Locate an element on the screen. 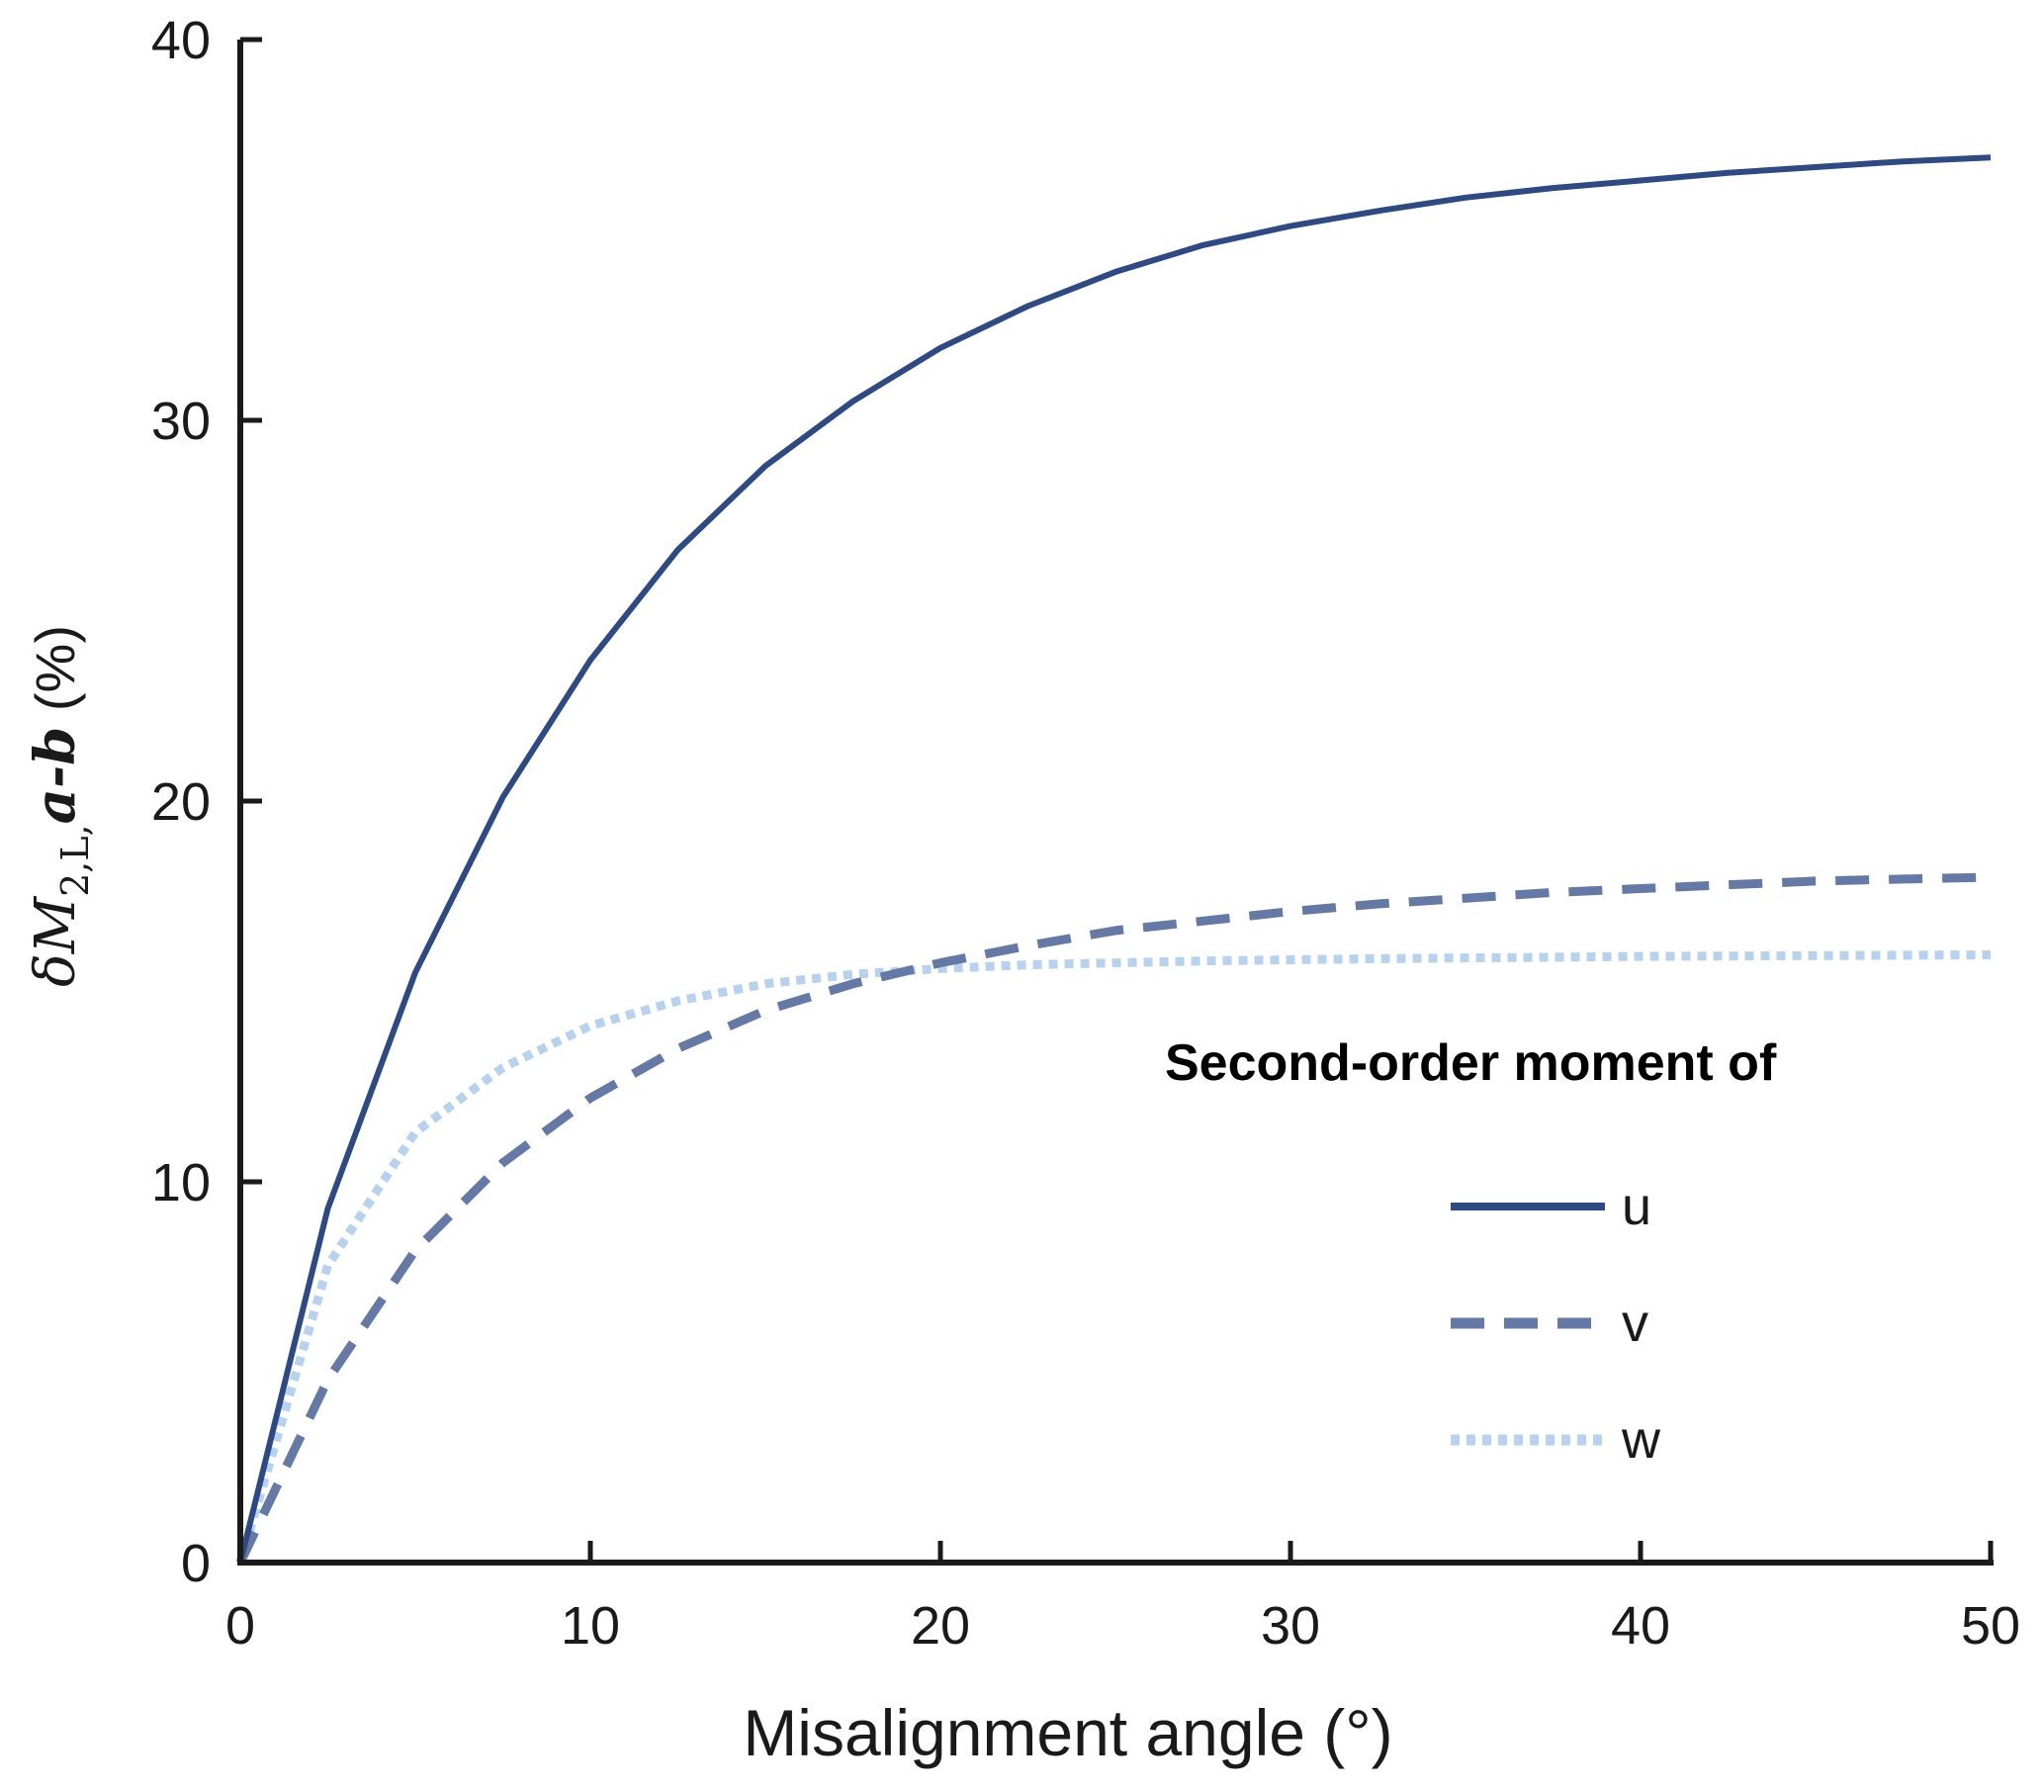 Image resolution: width=2044 pixels, height=1792 pixels. y-tick-label: 30 is located at coordinates (181, 421).